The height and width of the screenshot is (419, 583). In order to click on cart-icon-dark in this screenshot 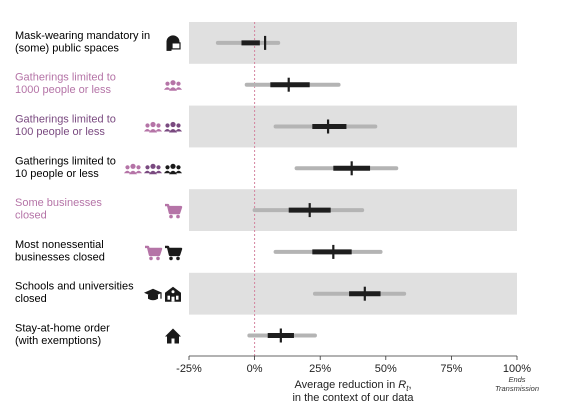, I will do `click(174, 253)`.